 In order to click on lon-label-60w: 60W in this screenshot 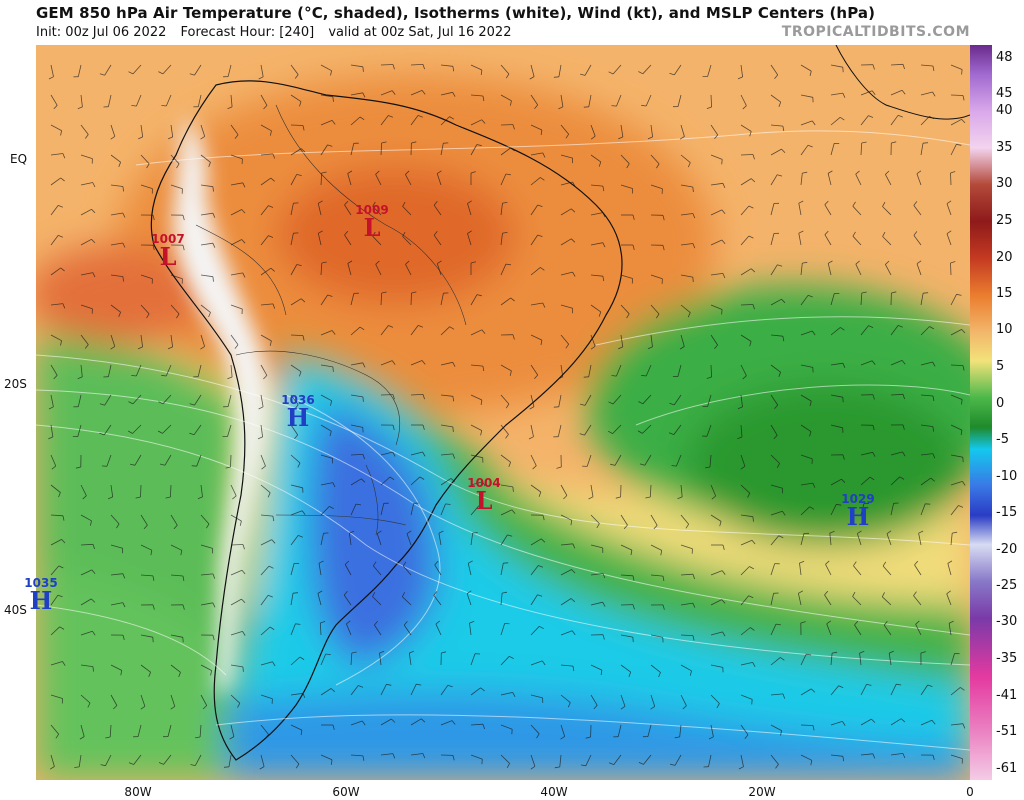, I will do `click(346, 792)`.